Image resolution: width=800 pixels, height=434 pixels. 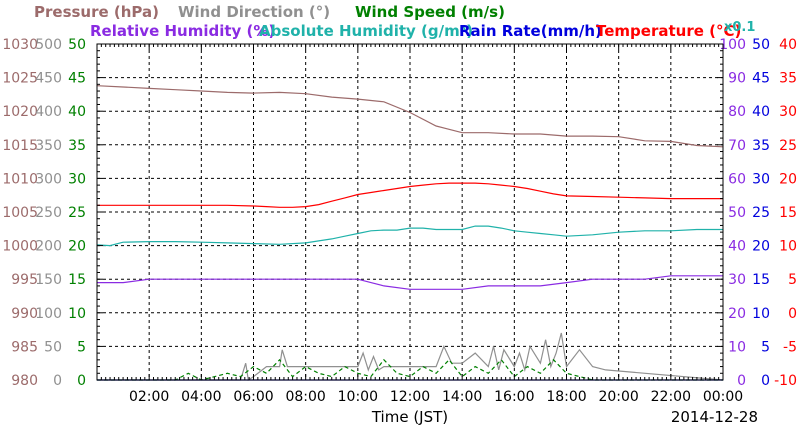 I want to click on pressure-axis-tick: 995, so click(x=24, y=280).